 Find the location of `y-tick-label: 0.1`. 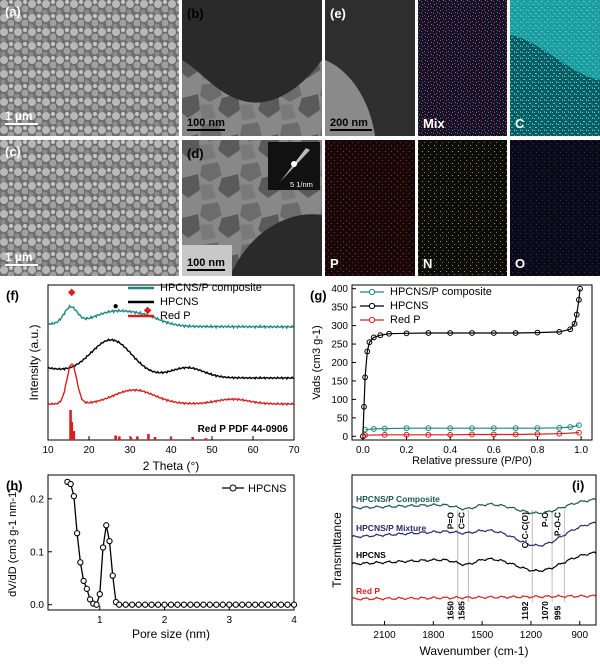

y-tick-label: 0.1 is located at coordinates (37, 552).